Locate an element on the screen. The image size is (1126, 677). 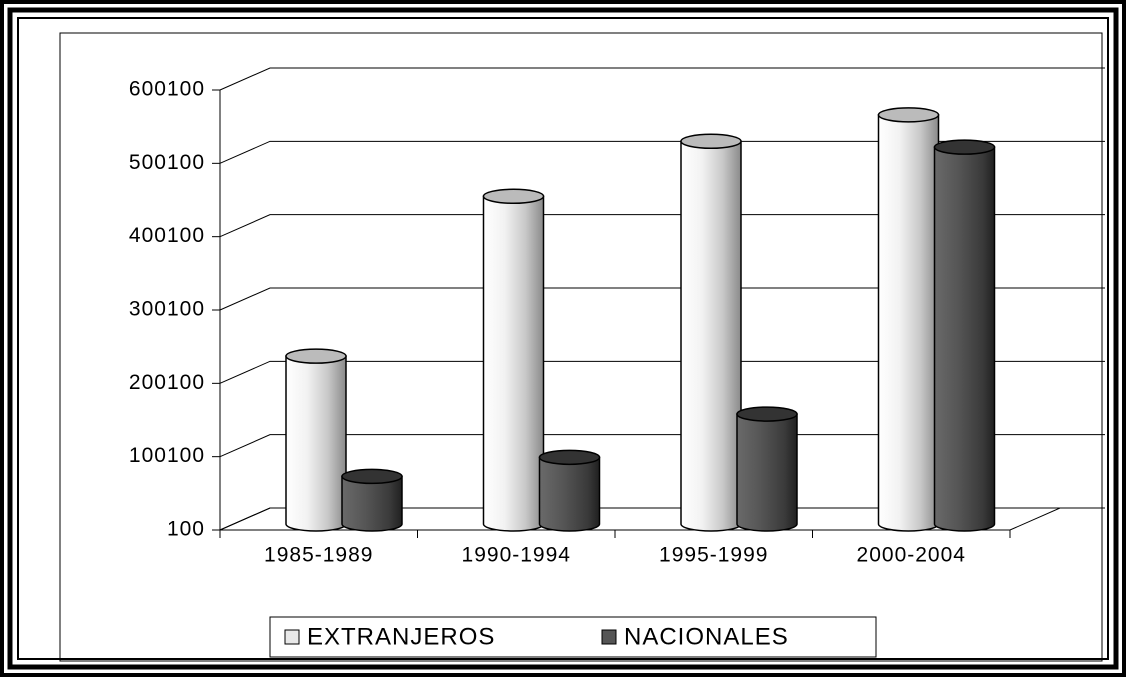
y-tick-label: 200100 is located at coordinates (167, 382).